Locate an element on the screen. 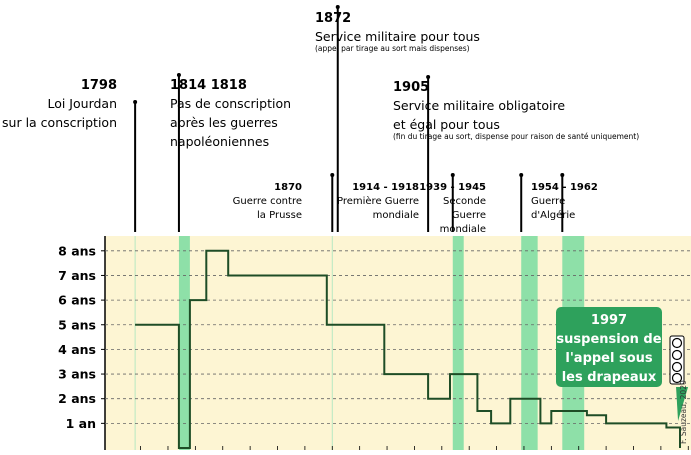 Image resolution: width=691 pixels, height=455 pixels. event-text-1914: Première Guerre is located at coordinates (378, 201).